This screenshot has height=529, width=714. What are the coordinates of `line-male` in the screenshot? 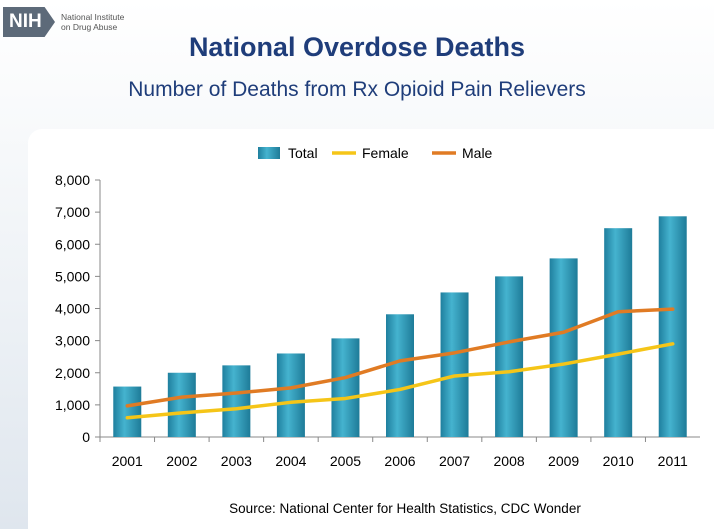 It's located at (400, 357).